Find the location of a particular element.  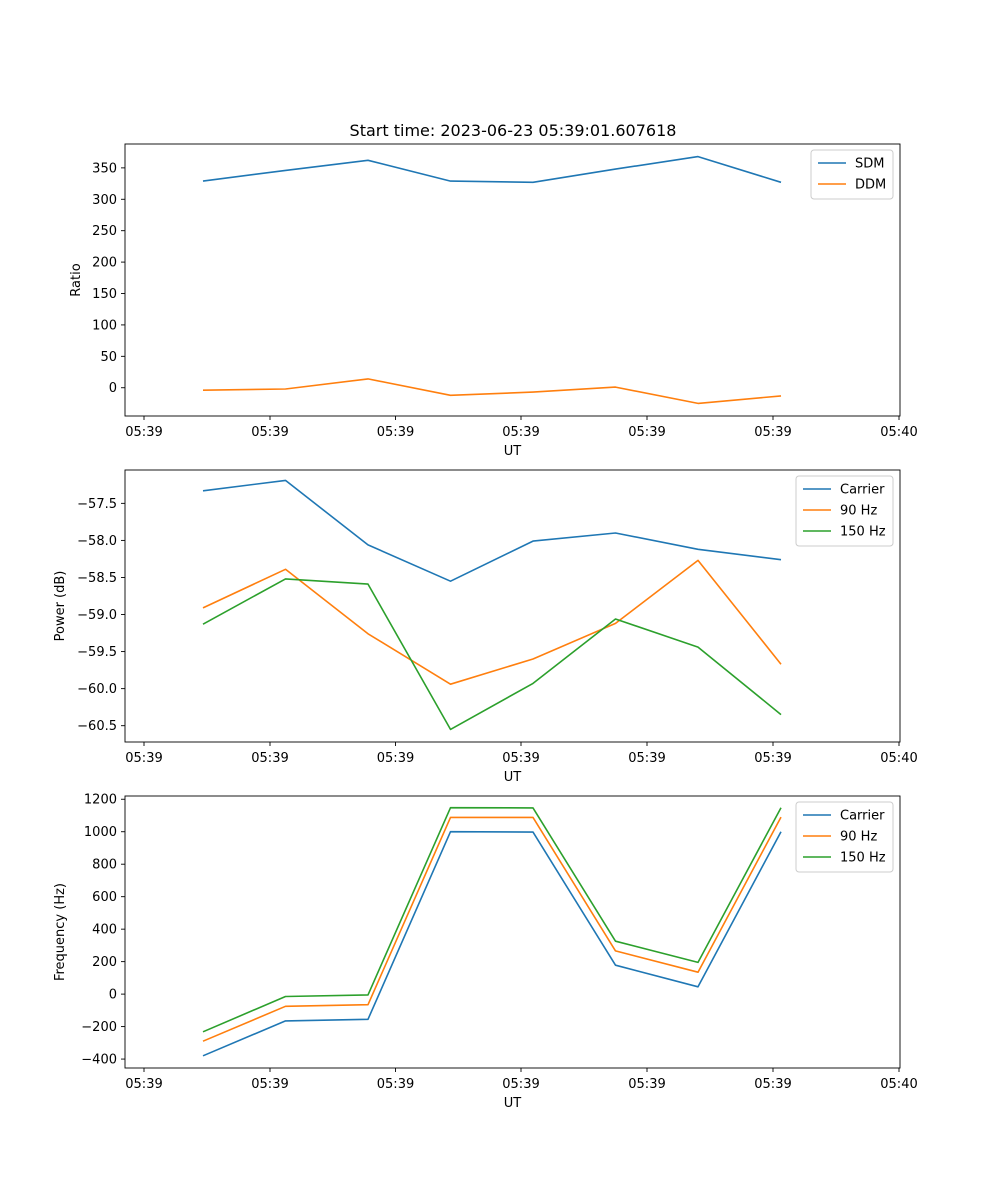

legend-label: DDM is located at coordinates (870, 185).